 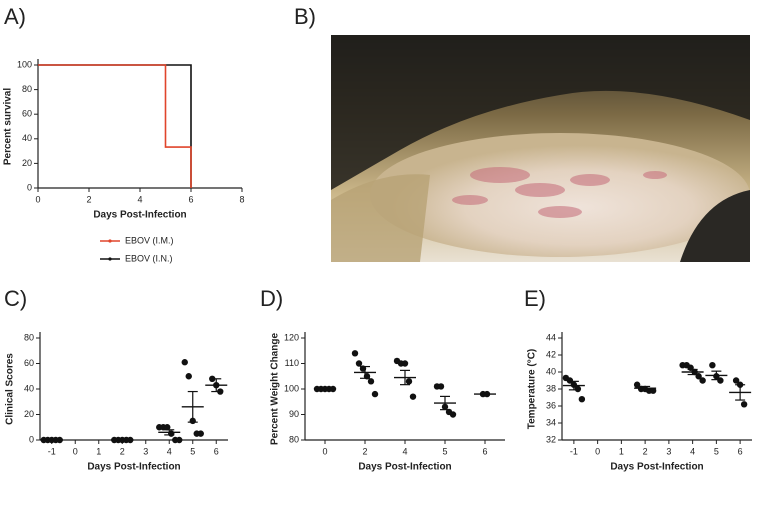 I want to click on panel-label: C), so click(x=15, y=298).